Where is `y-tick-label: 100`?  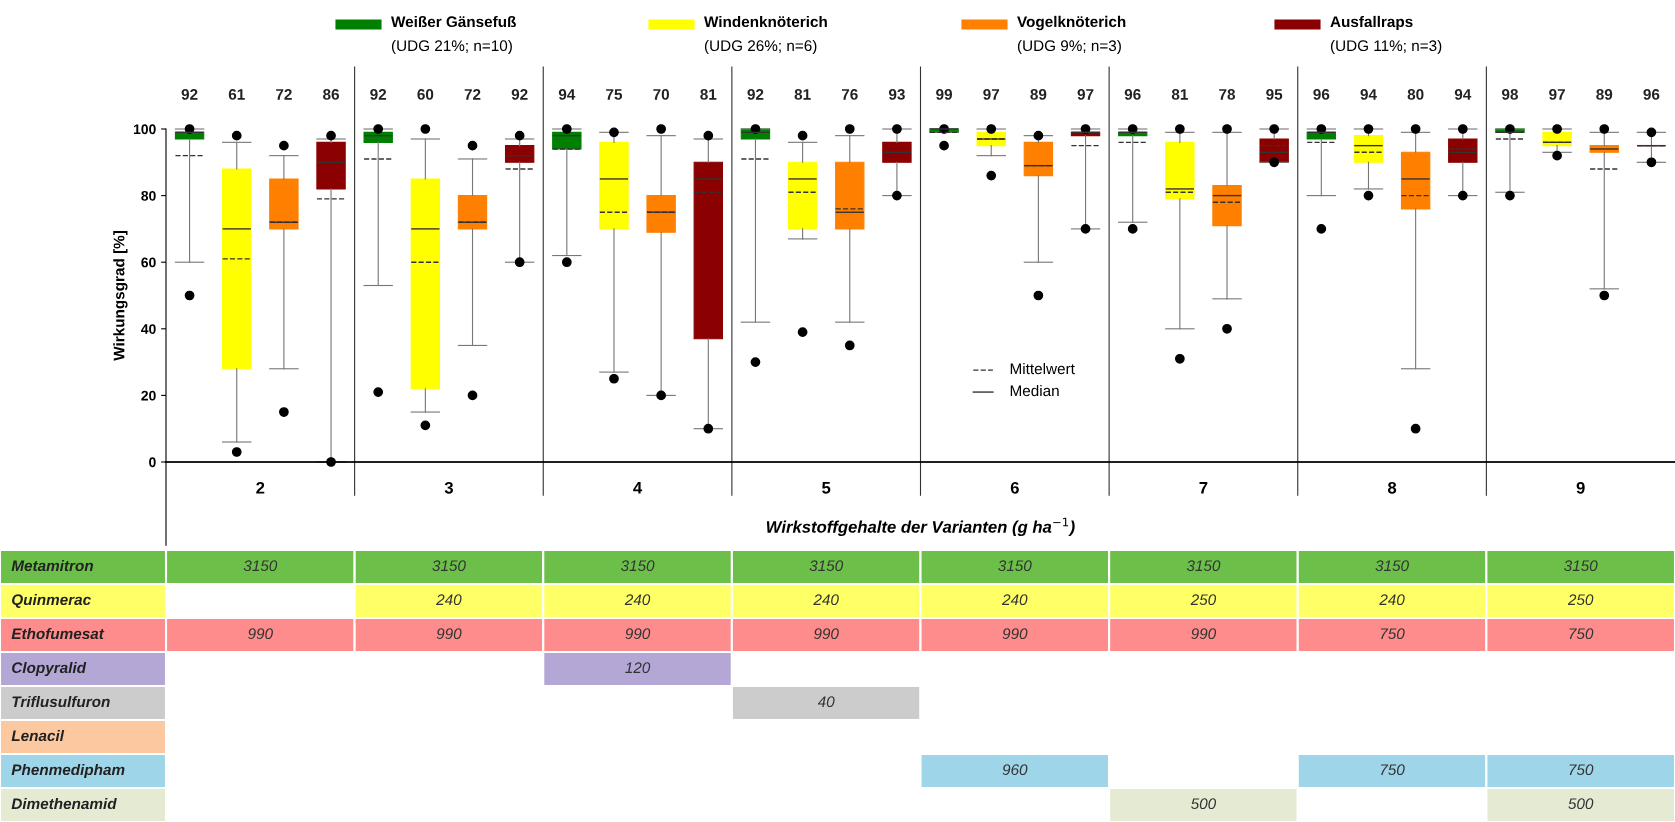
y-tick-label: 100 is located at coordinates (144, 129).